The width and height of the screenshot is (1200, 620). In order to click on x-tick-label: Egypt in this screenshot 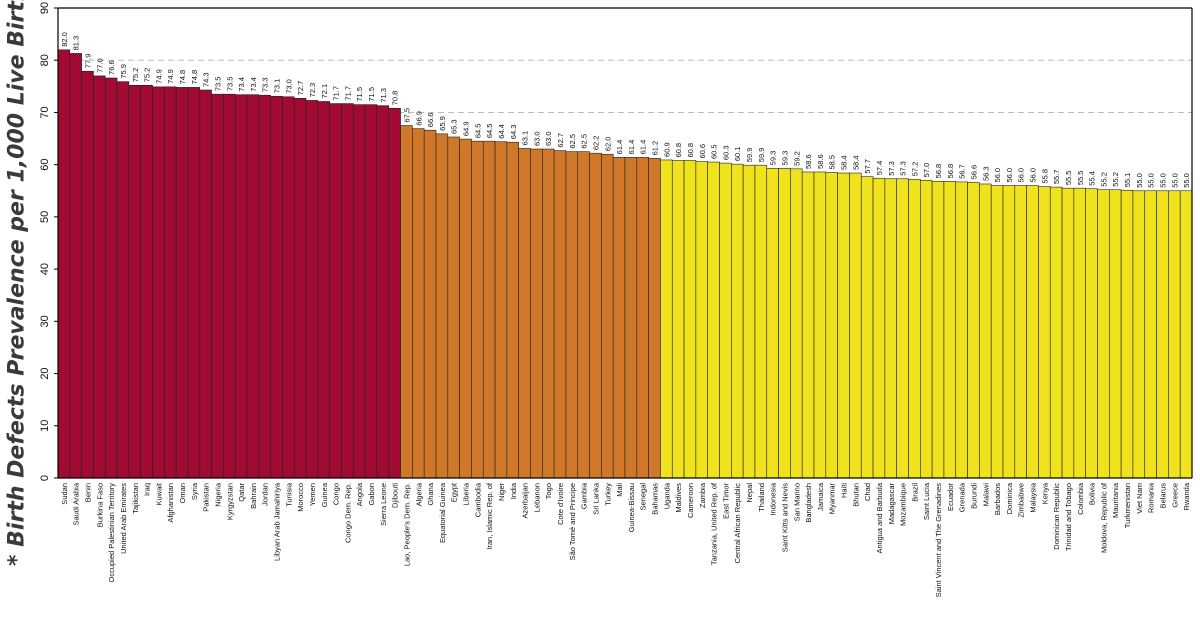, I will do `click(454, 492)`.